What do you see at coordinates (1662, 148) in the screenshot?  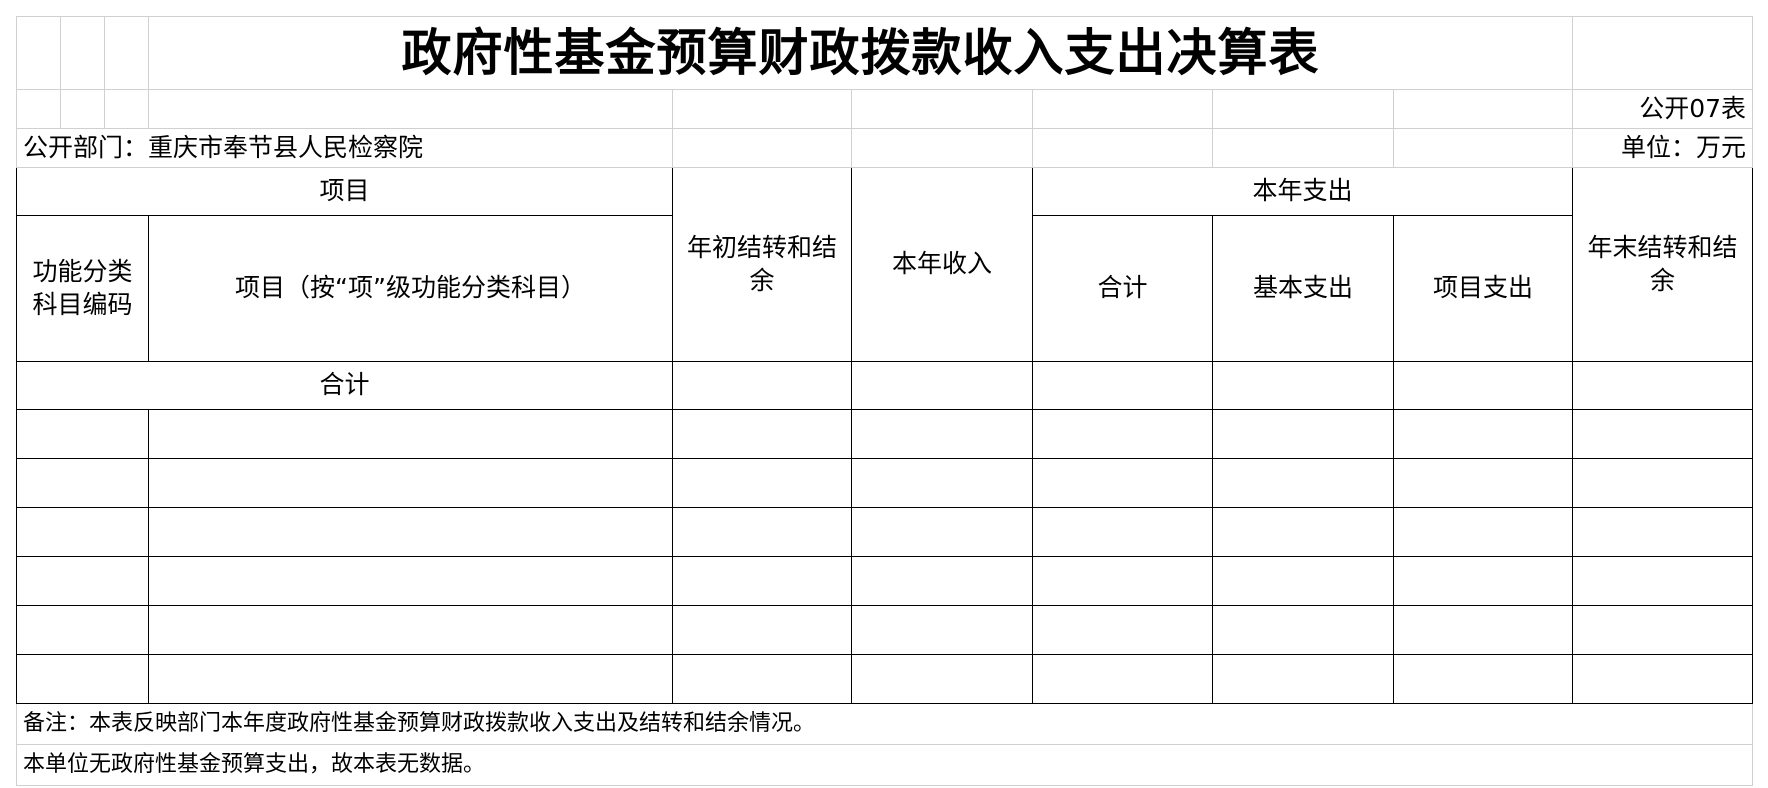 I see `unit-label: 单位：万元` at bounding box center [1662, 148].